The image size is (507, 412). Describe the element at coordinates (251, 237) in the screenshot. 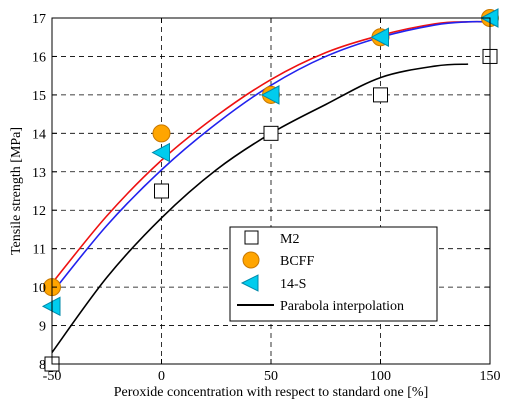

I see `legend-marker-m2` at that location.